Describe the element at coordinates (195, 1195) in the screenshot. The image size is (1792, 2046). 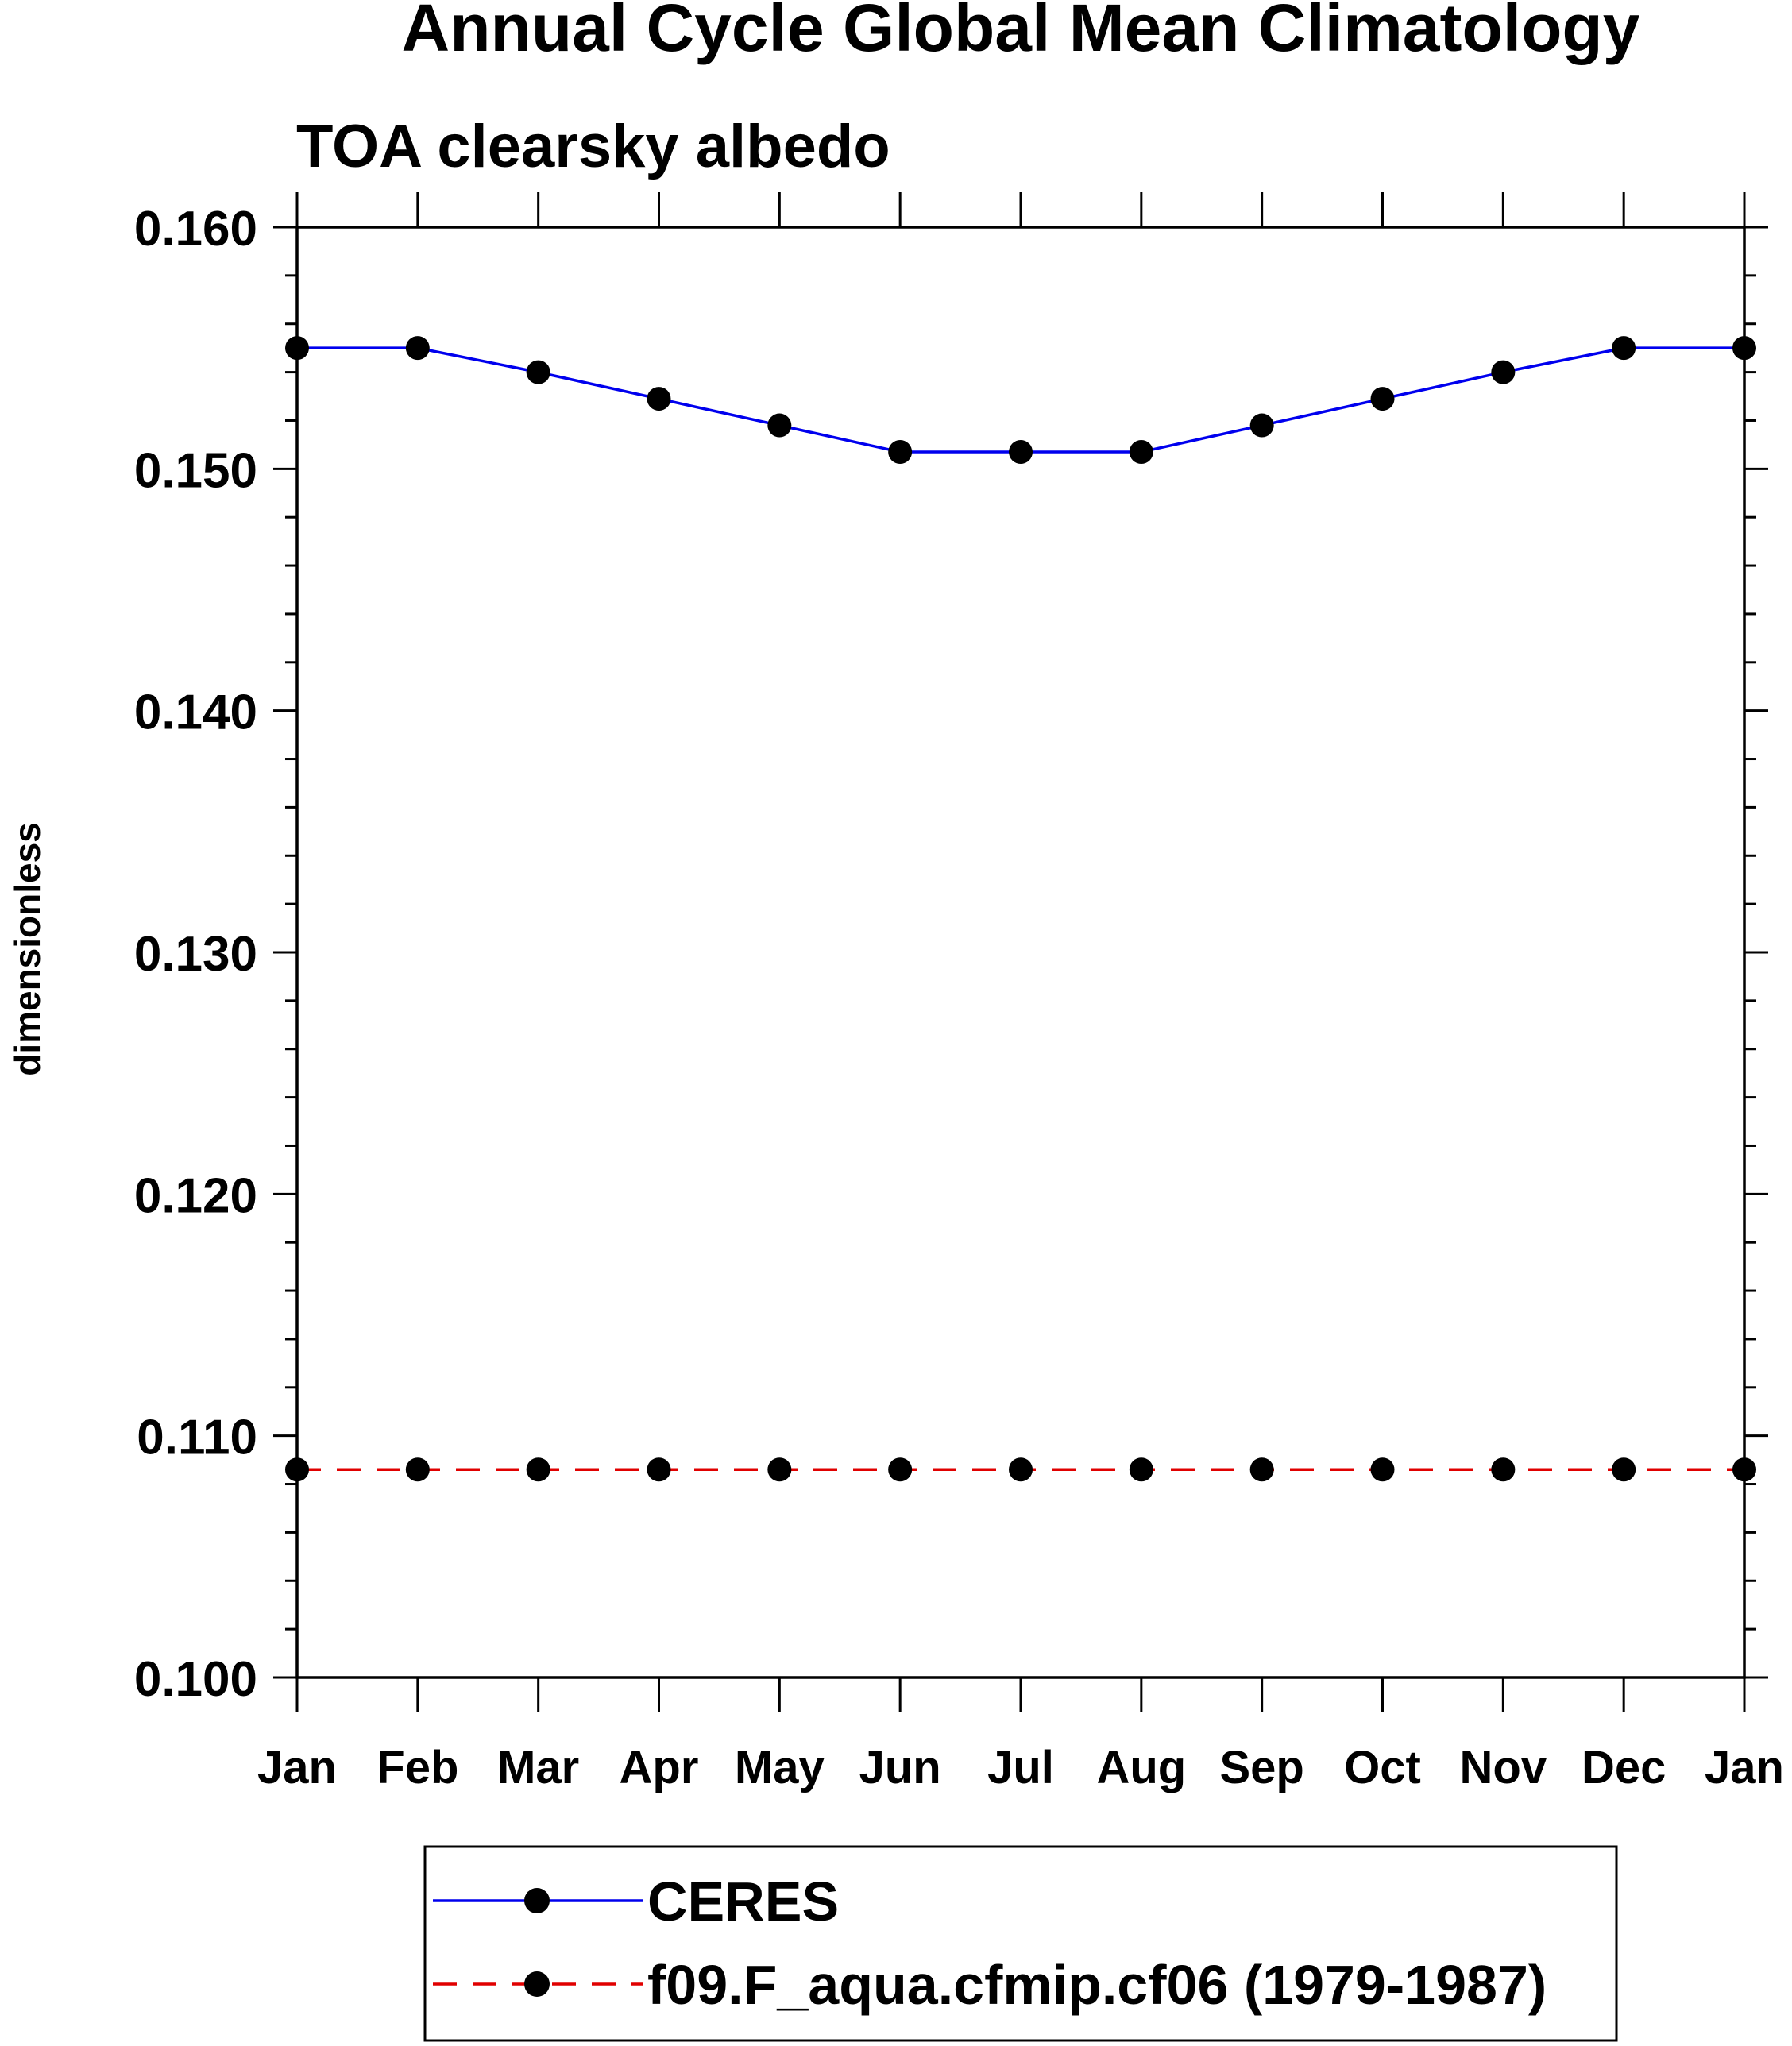
I see `y-tick-label: 0.120` at that location.